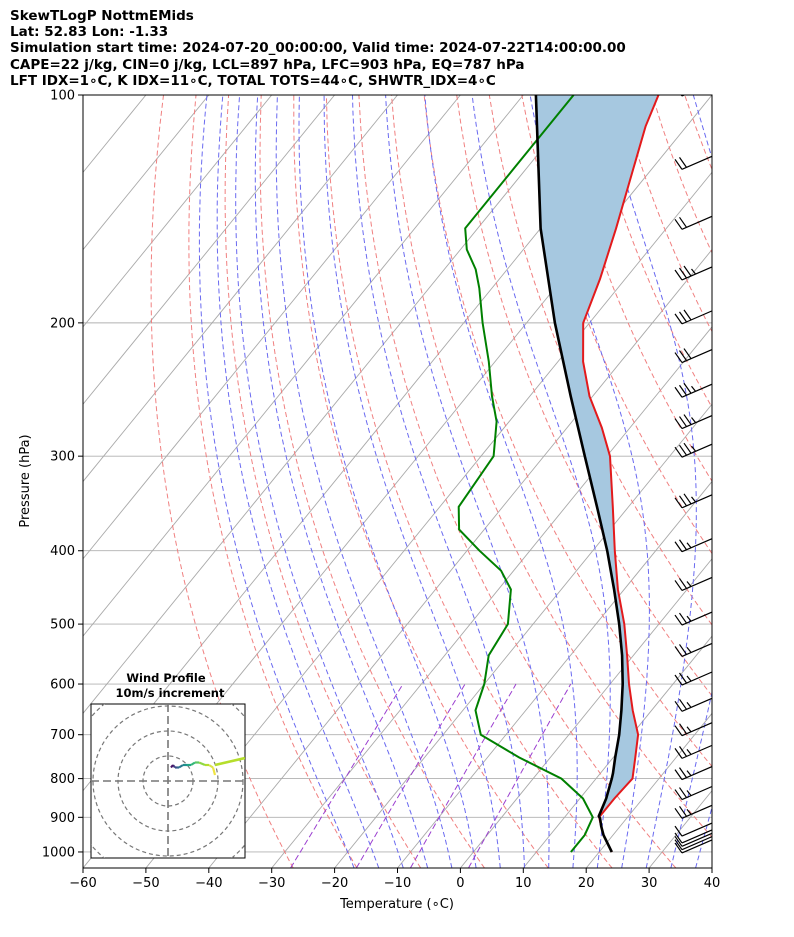  Describe the element at coordinates (25, 480) in the screenshot. I see `y-axis-label: Pressure (hPa)` at that location.